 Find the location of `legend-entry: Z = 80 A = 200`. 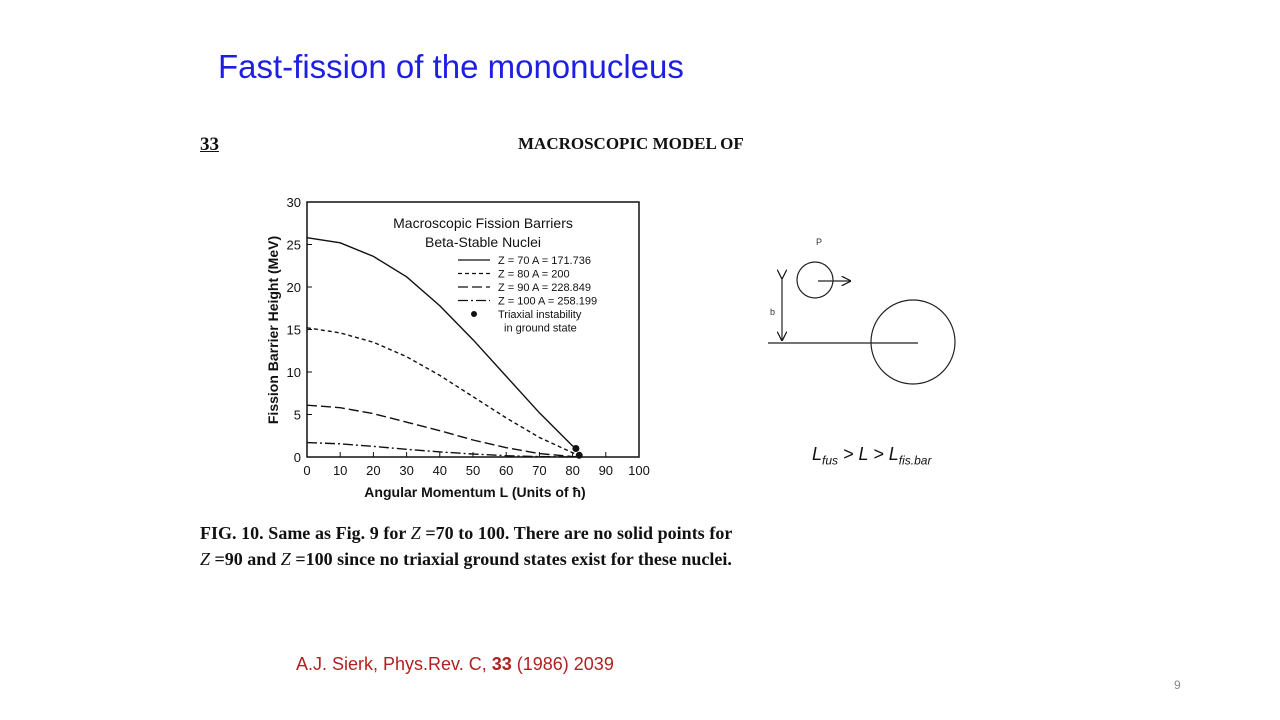

legend-entry: Z = 80 A = 200 is located at coordinates (534, 275).